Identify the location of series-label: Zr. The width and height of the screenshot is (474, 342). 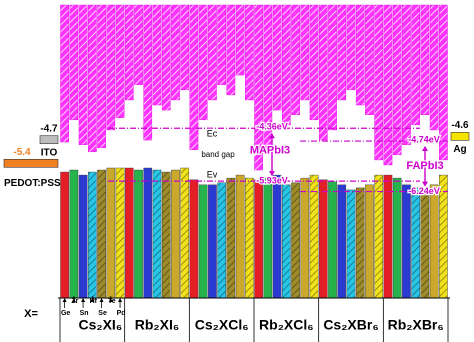
(74, 301).